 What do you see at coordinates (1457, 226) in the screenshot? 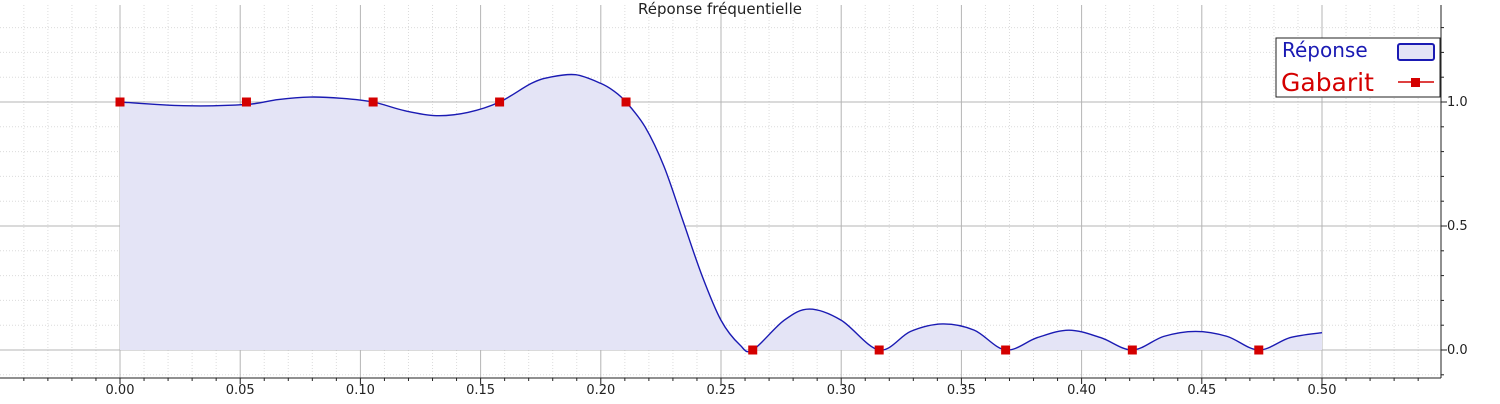
I see `y-tick-label: 0.5` at bounding box center [1457, 226].